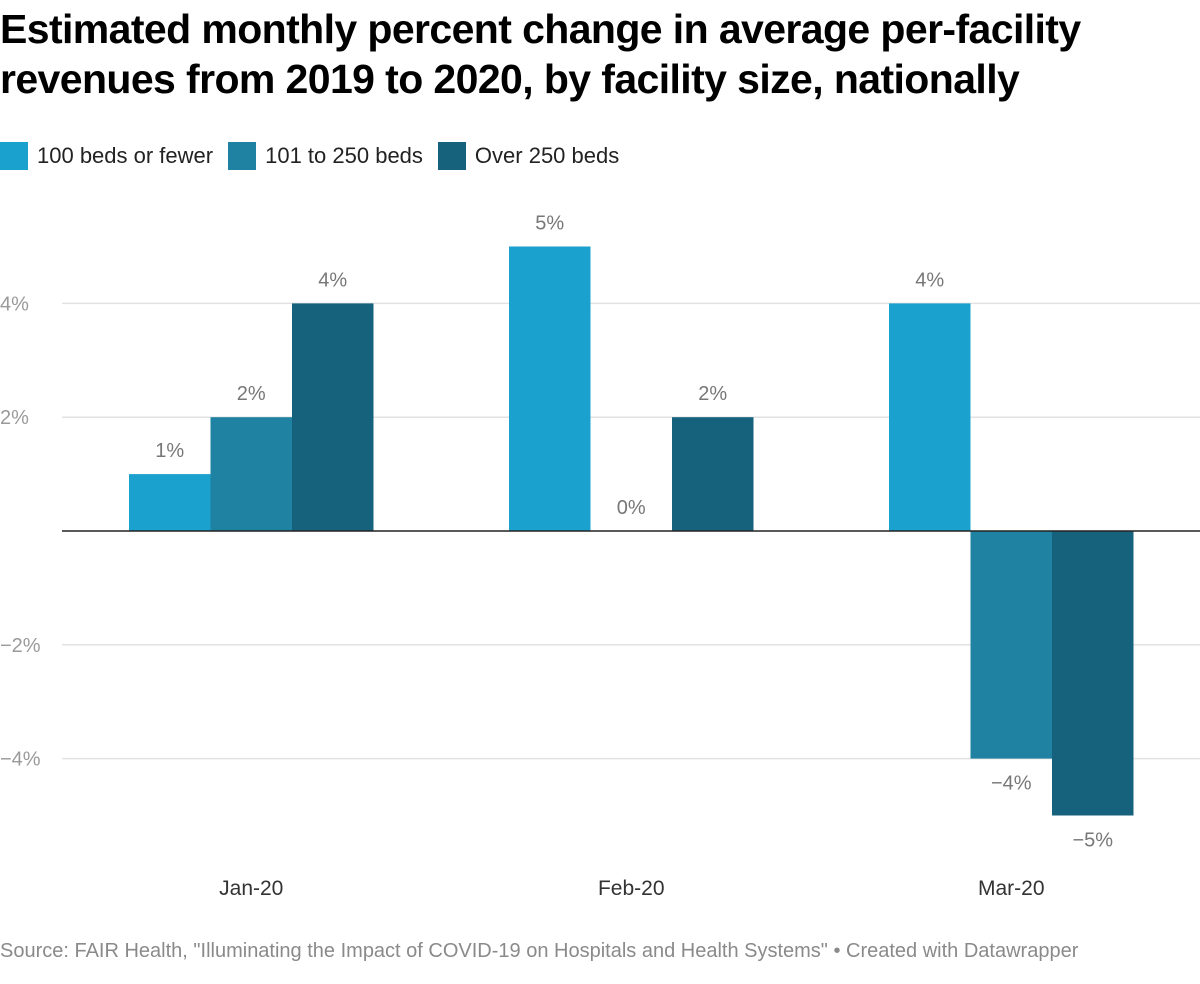 This screenshot has height=984, width=1200. Describe the element at coordinates (1011, 888) in the screenshot. I see `x-category-label: Mar-20` at that location.